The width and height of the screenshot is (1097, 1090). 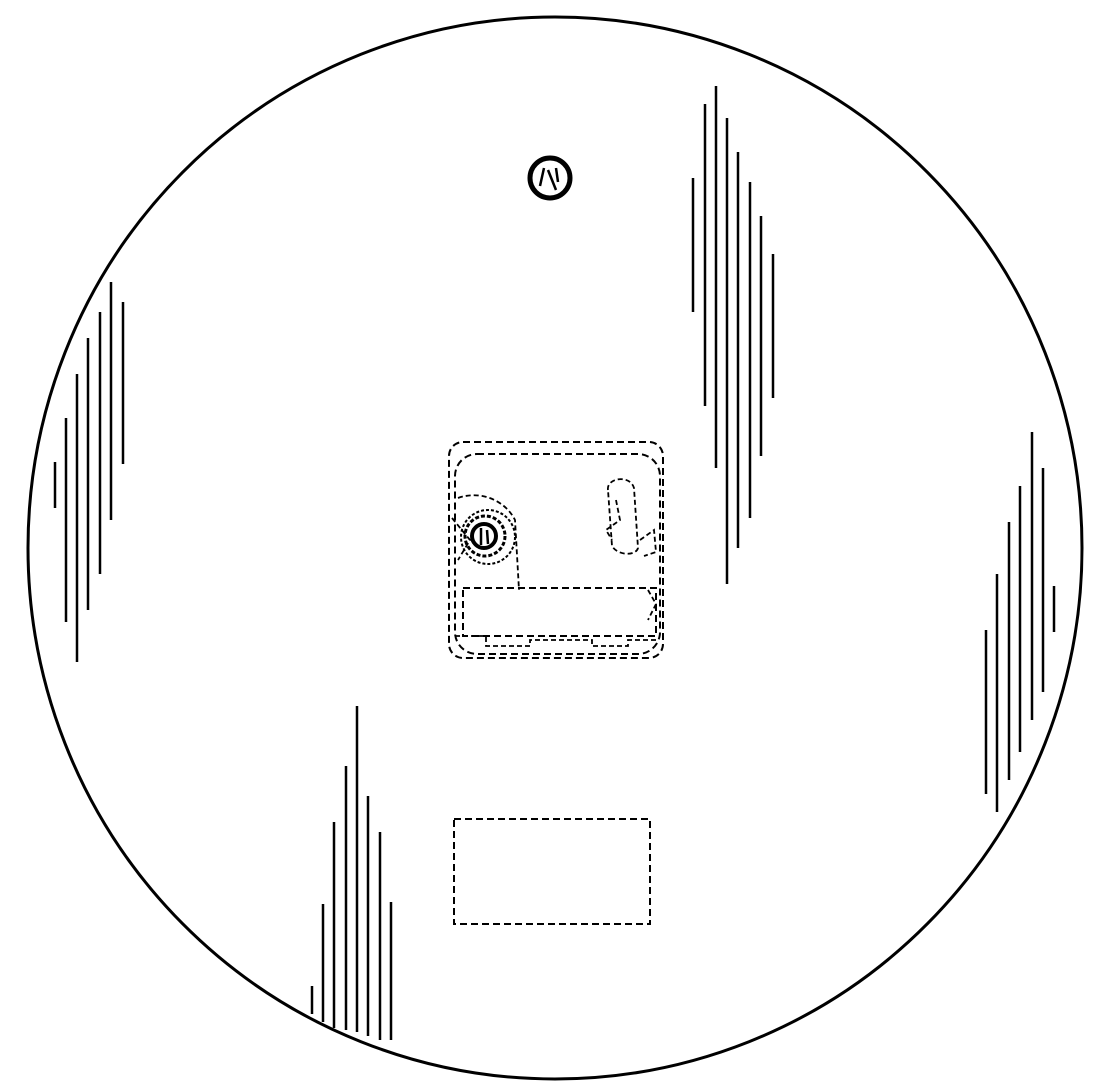 What do you see at coordinates (733, 335) in the screenshot?
I see `shading-upper-right` at bounding box center [733, 335].